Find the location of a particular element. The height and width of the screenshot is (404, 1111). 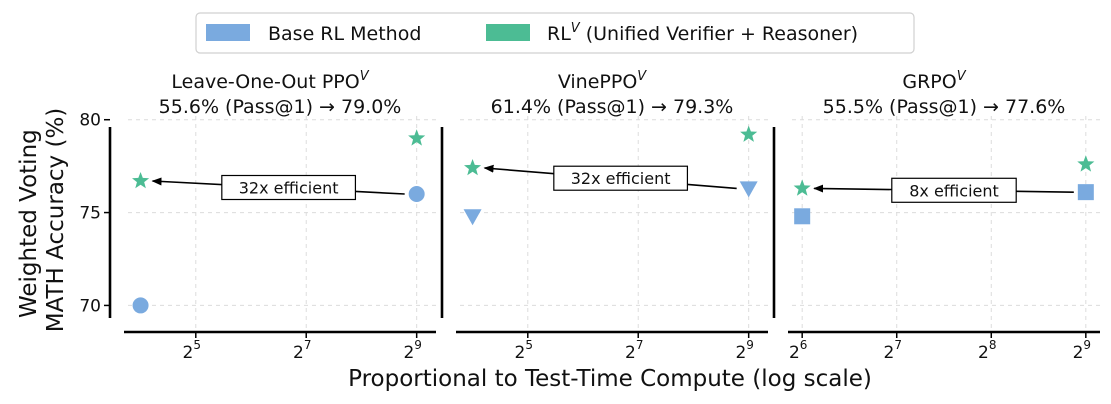

y-tick-label-2: 80 is located at coordinates (90, 121).